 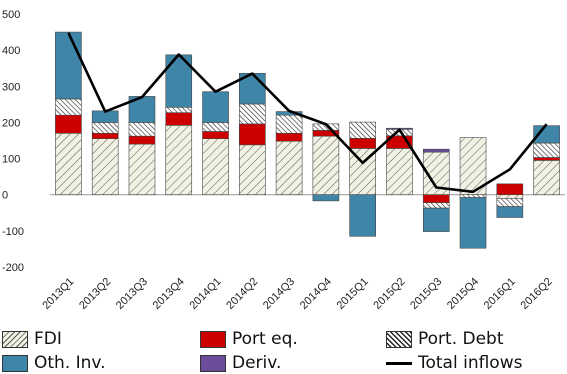 I want to click on legend-swatch-oth-inv, so click(x=15, y=363).